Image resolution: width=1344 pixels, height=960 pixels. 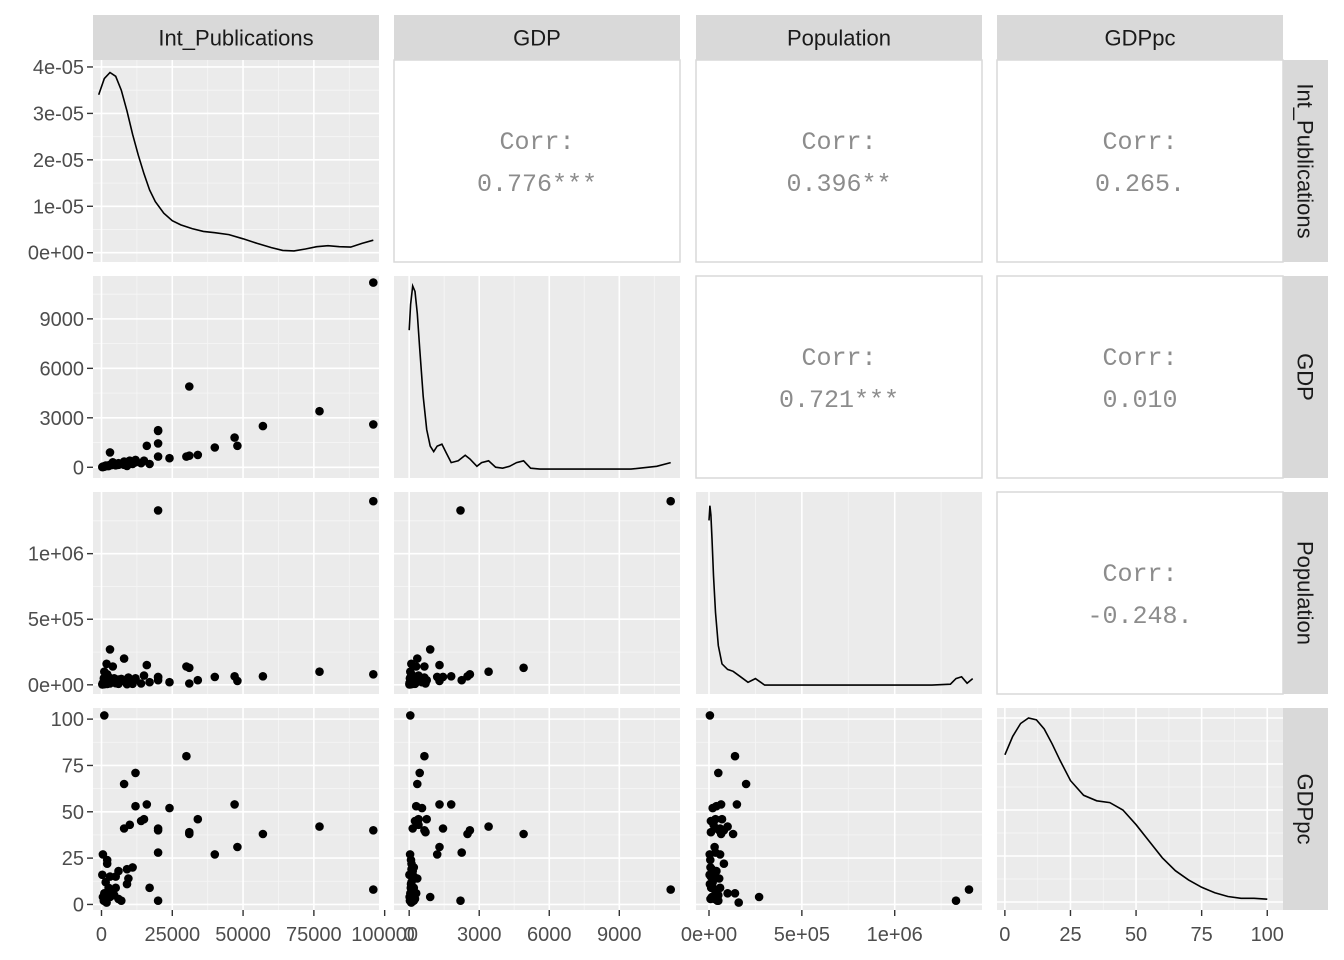 I want to click on y-tick-label: 100, so click(x=67, y=720).